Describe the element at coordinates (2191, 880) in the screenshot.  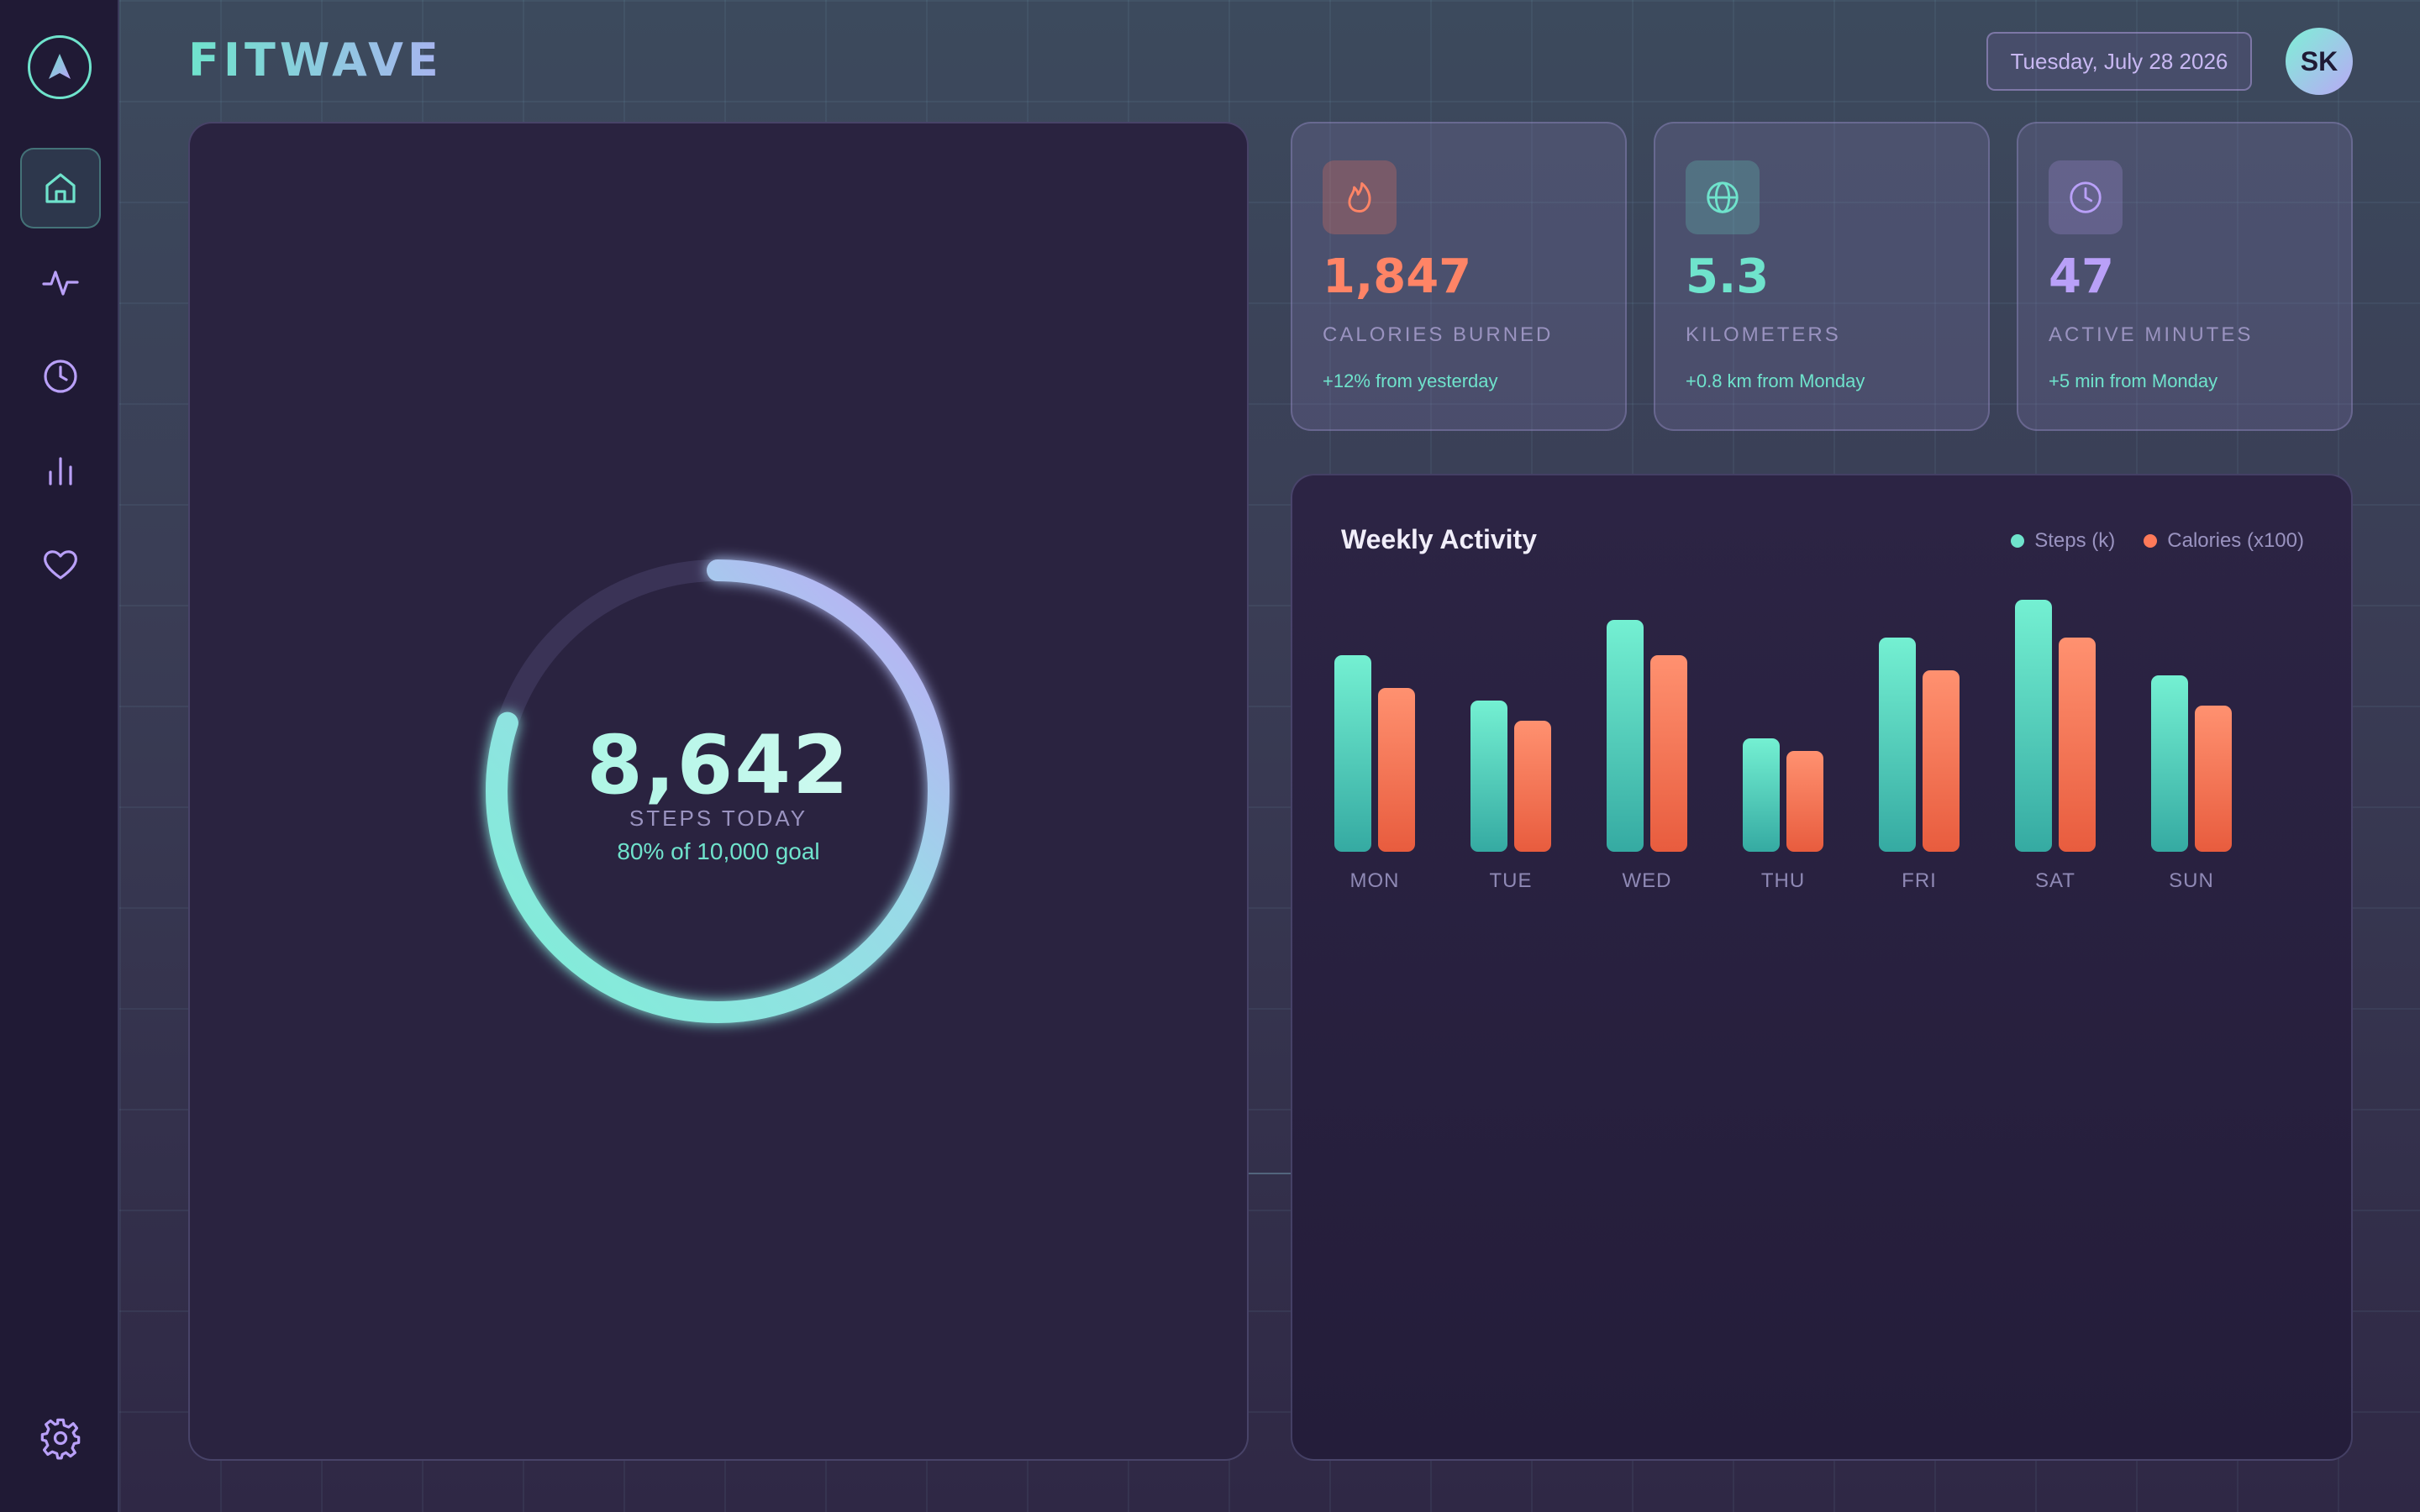
I see `x-tick-label: SUN` at that location.